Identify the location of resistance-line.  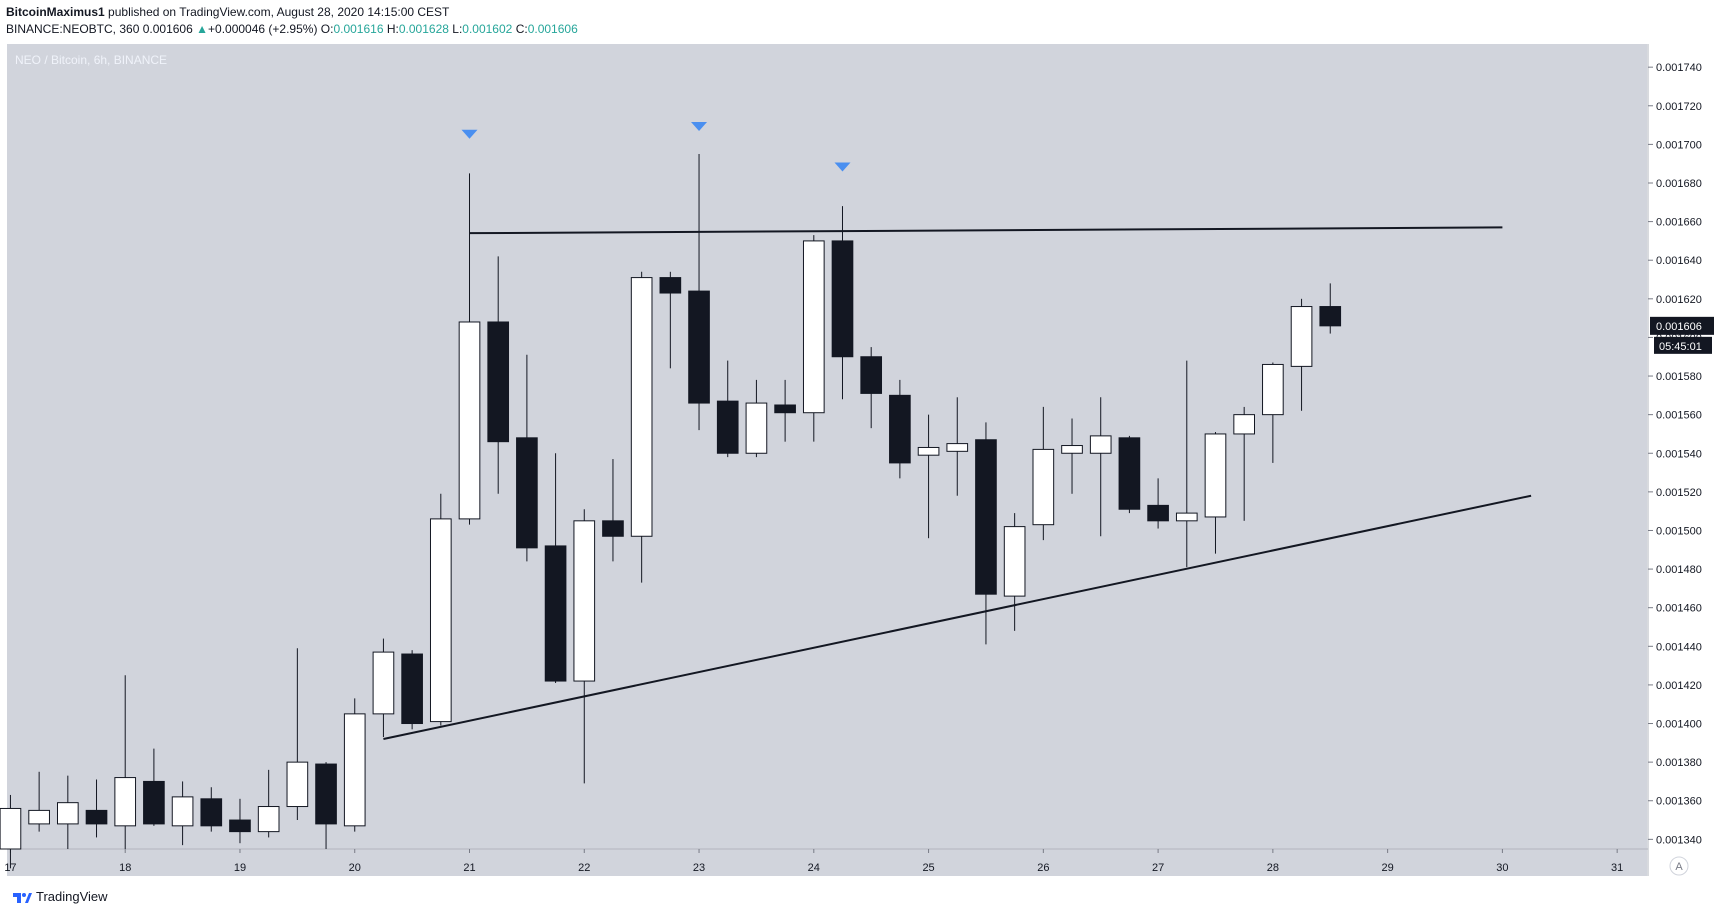
(986, 230).